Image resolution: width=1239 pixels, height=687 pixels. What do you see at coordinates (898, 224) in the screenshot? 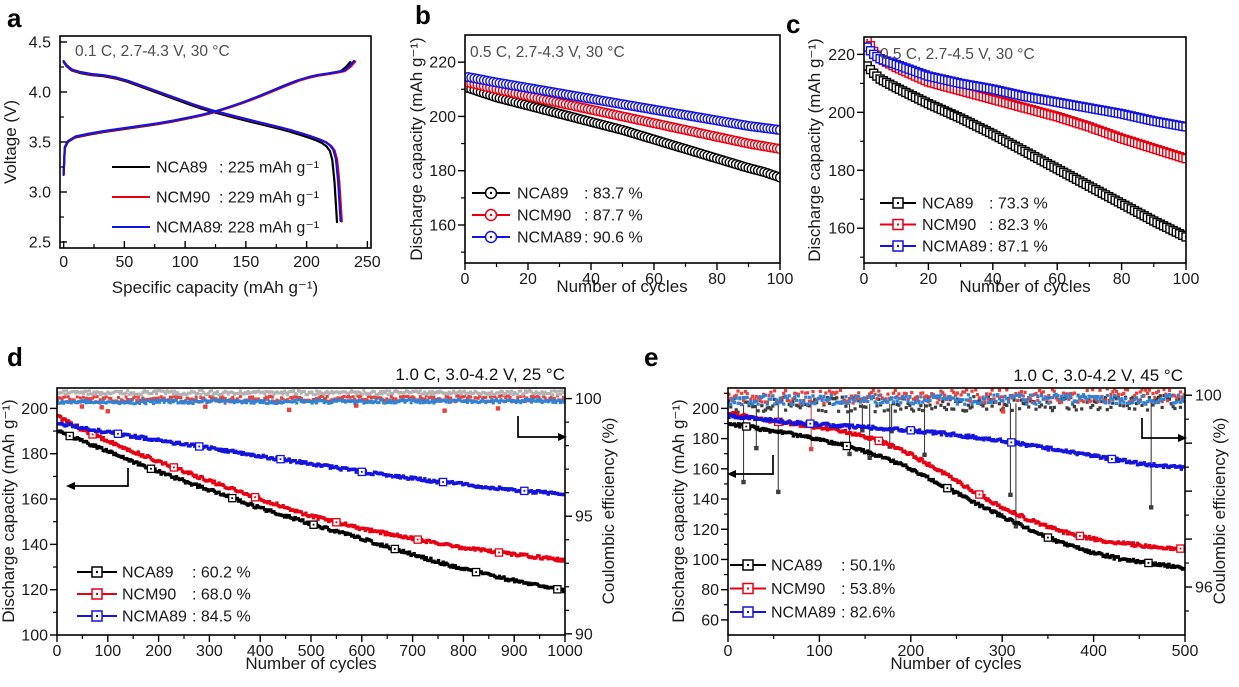
I see `legend-marker-dot` at bounding box center [898, 224].